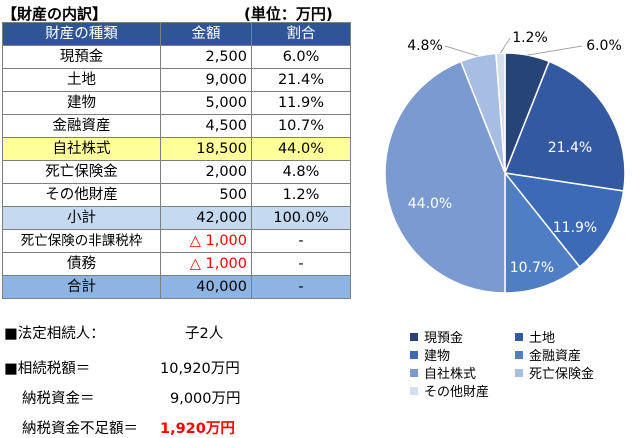 Image resolution: width=632 pixels, height=438 pixels. I want to click on row-name: 現預金, so click(81, 57).